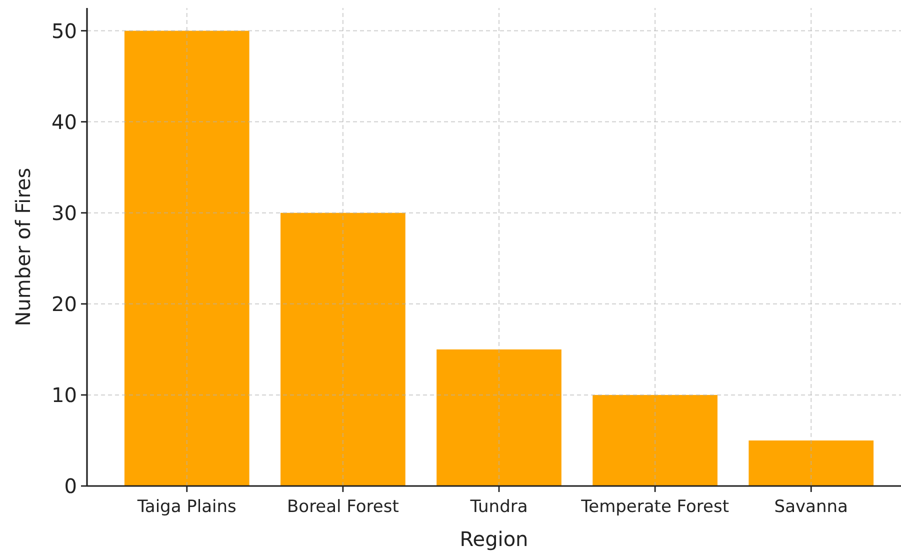 This screenshot has width=901, height=552. I want to click on y-tick-label: 30, so click(64, 212).